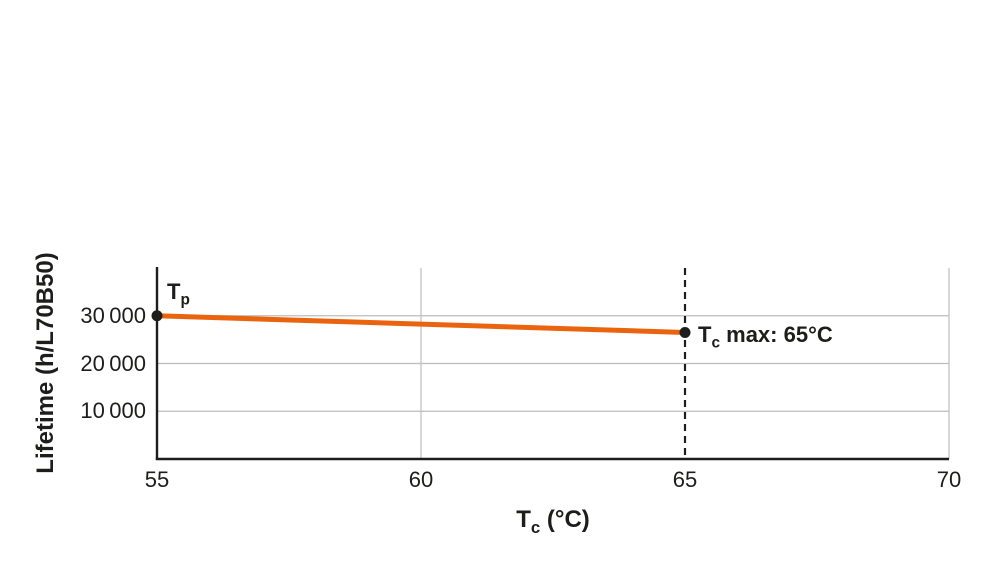 Image resolution: width=1000 pixels, height=568 pixels. Describe the element at coordinates (949, 479) in the screenshot. I see `x-tick-label: 70` at that location.